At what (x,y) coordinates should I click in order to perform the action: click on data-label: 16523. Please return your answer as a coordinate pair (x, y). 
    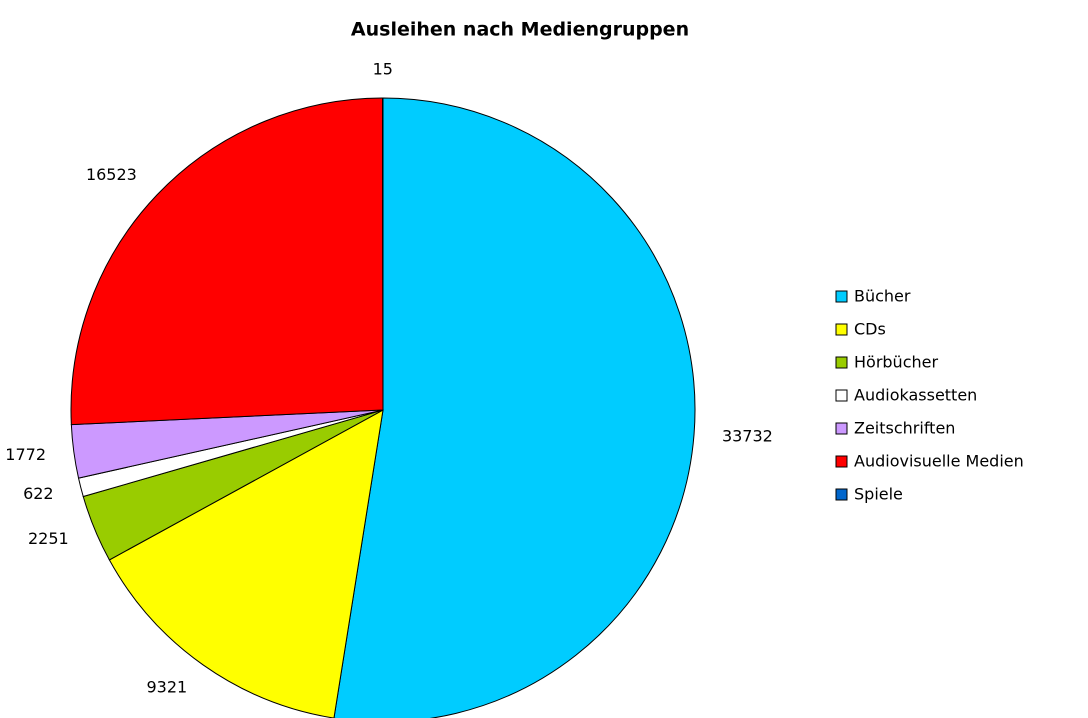
    Looking at the image, I should click on (111, 174).